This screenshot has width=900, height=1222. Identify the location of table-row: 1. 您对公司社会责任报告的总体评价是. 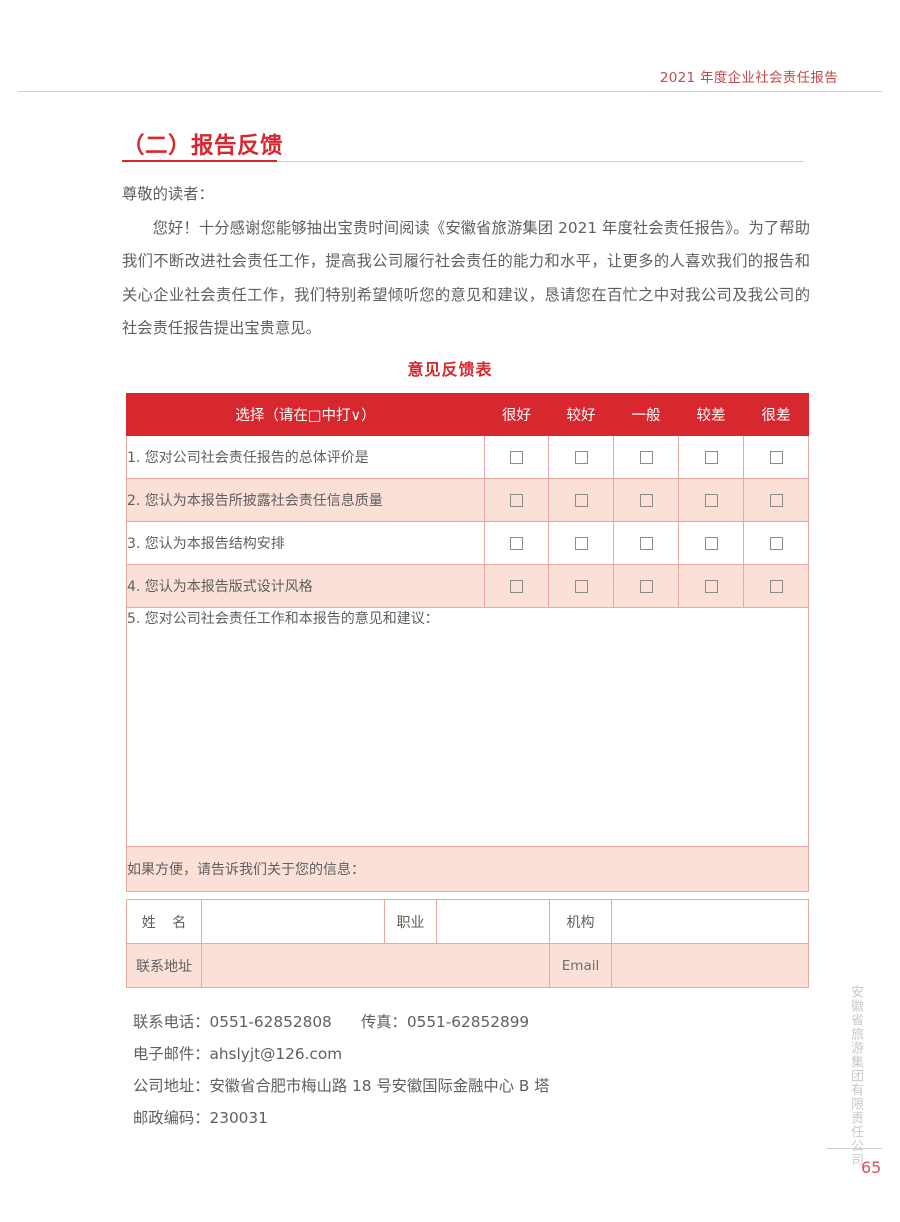
(467, 457).